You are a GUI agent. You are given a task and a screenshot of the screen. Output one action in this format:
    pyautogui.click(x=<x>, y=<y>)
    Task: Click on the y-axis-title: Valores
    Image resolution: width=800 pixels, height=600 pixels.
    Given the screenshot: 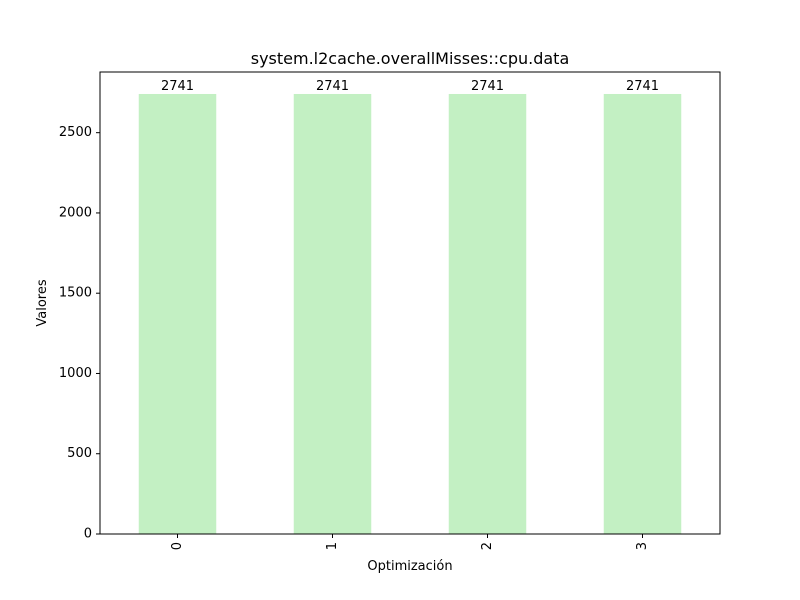 What is the action you would take?
    pyautogui.click(x=42, y=302)
    